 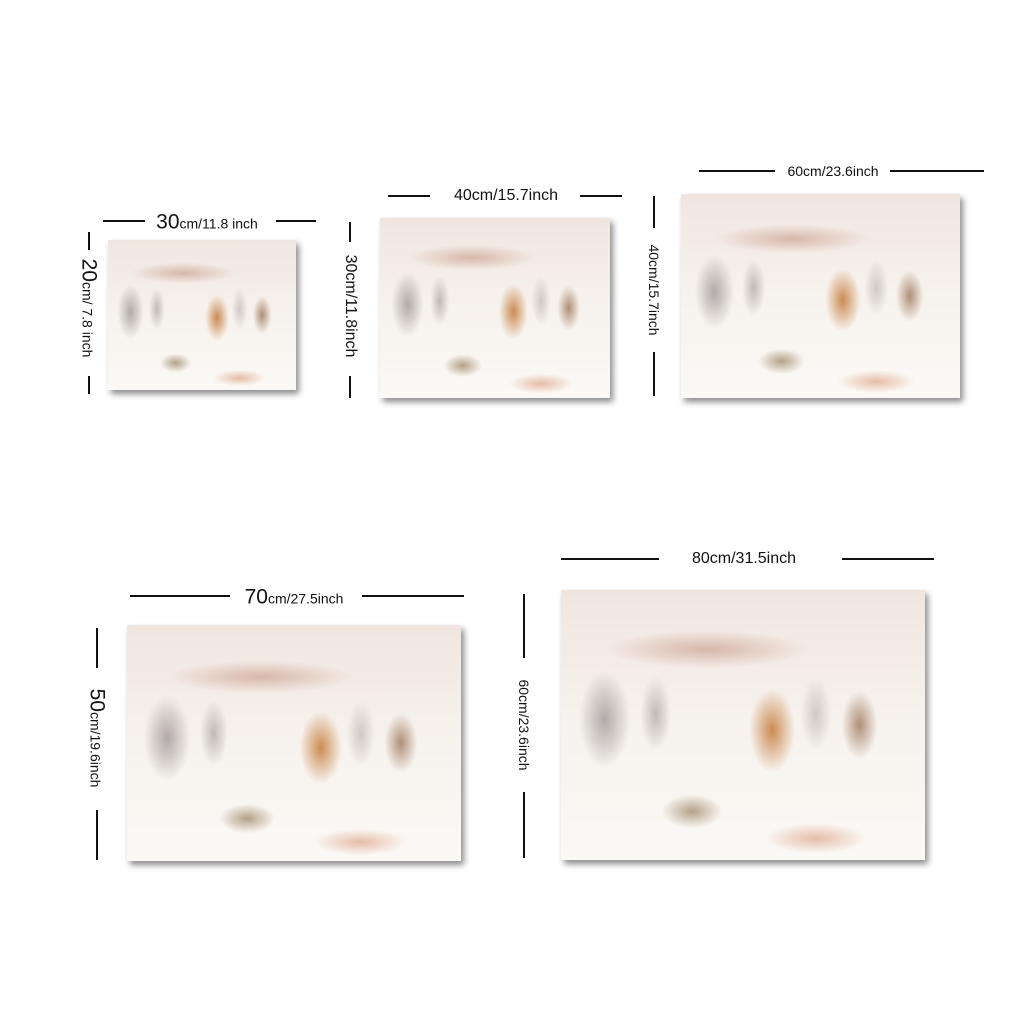 I want to click on canvas-print-60x40, so click(x=820, y=296).